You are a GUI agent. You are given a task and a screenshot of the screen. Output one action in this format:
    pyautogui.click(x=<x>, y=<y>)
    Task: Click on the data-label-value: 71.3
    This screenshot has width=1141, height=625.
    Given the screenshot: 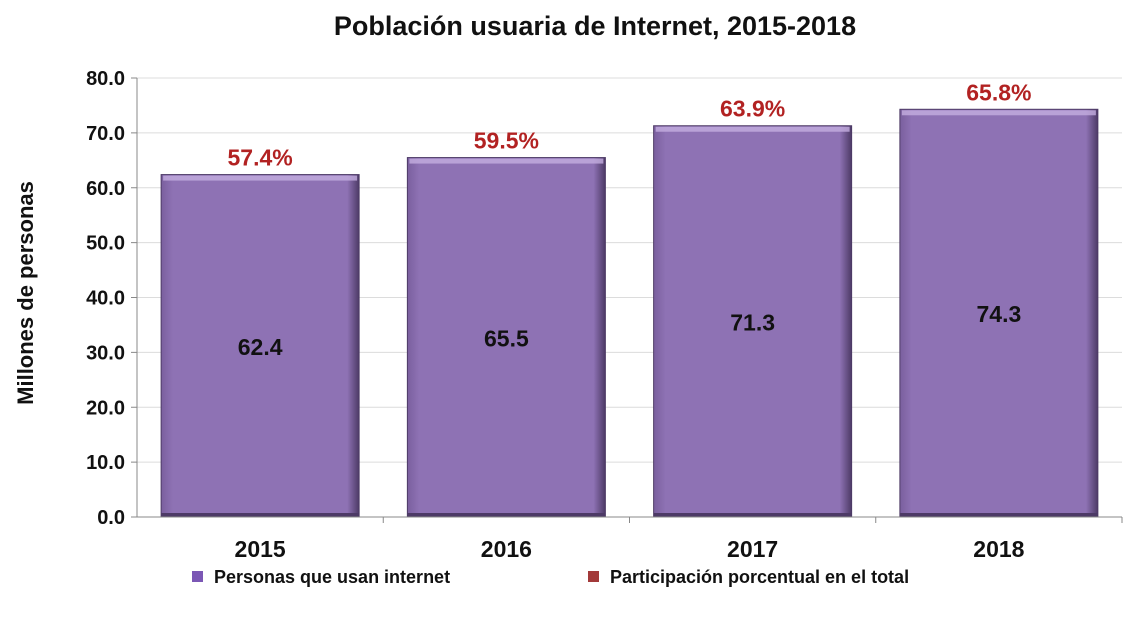 What is the action you would take?
    pyautogui.click(x=752, y=322)
    